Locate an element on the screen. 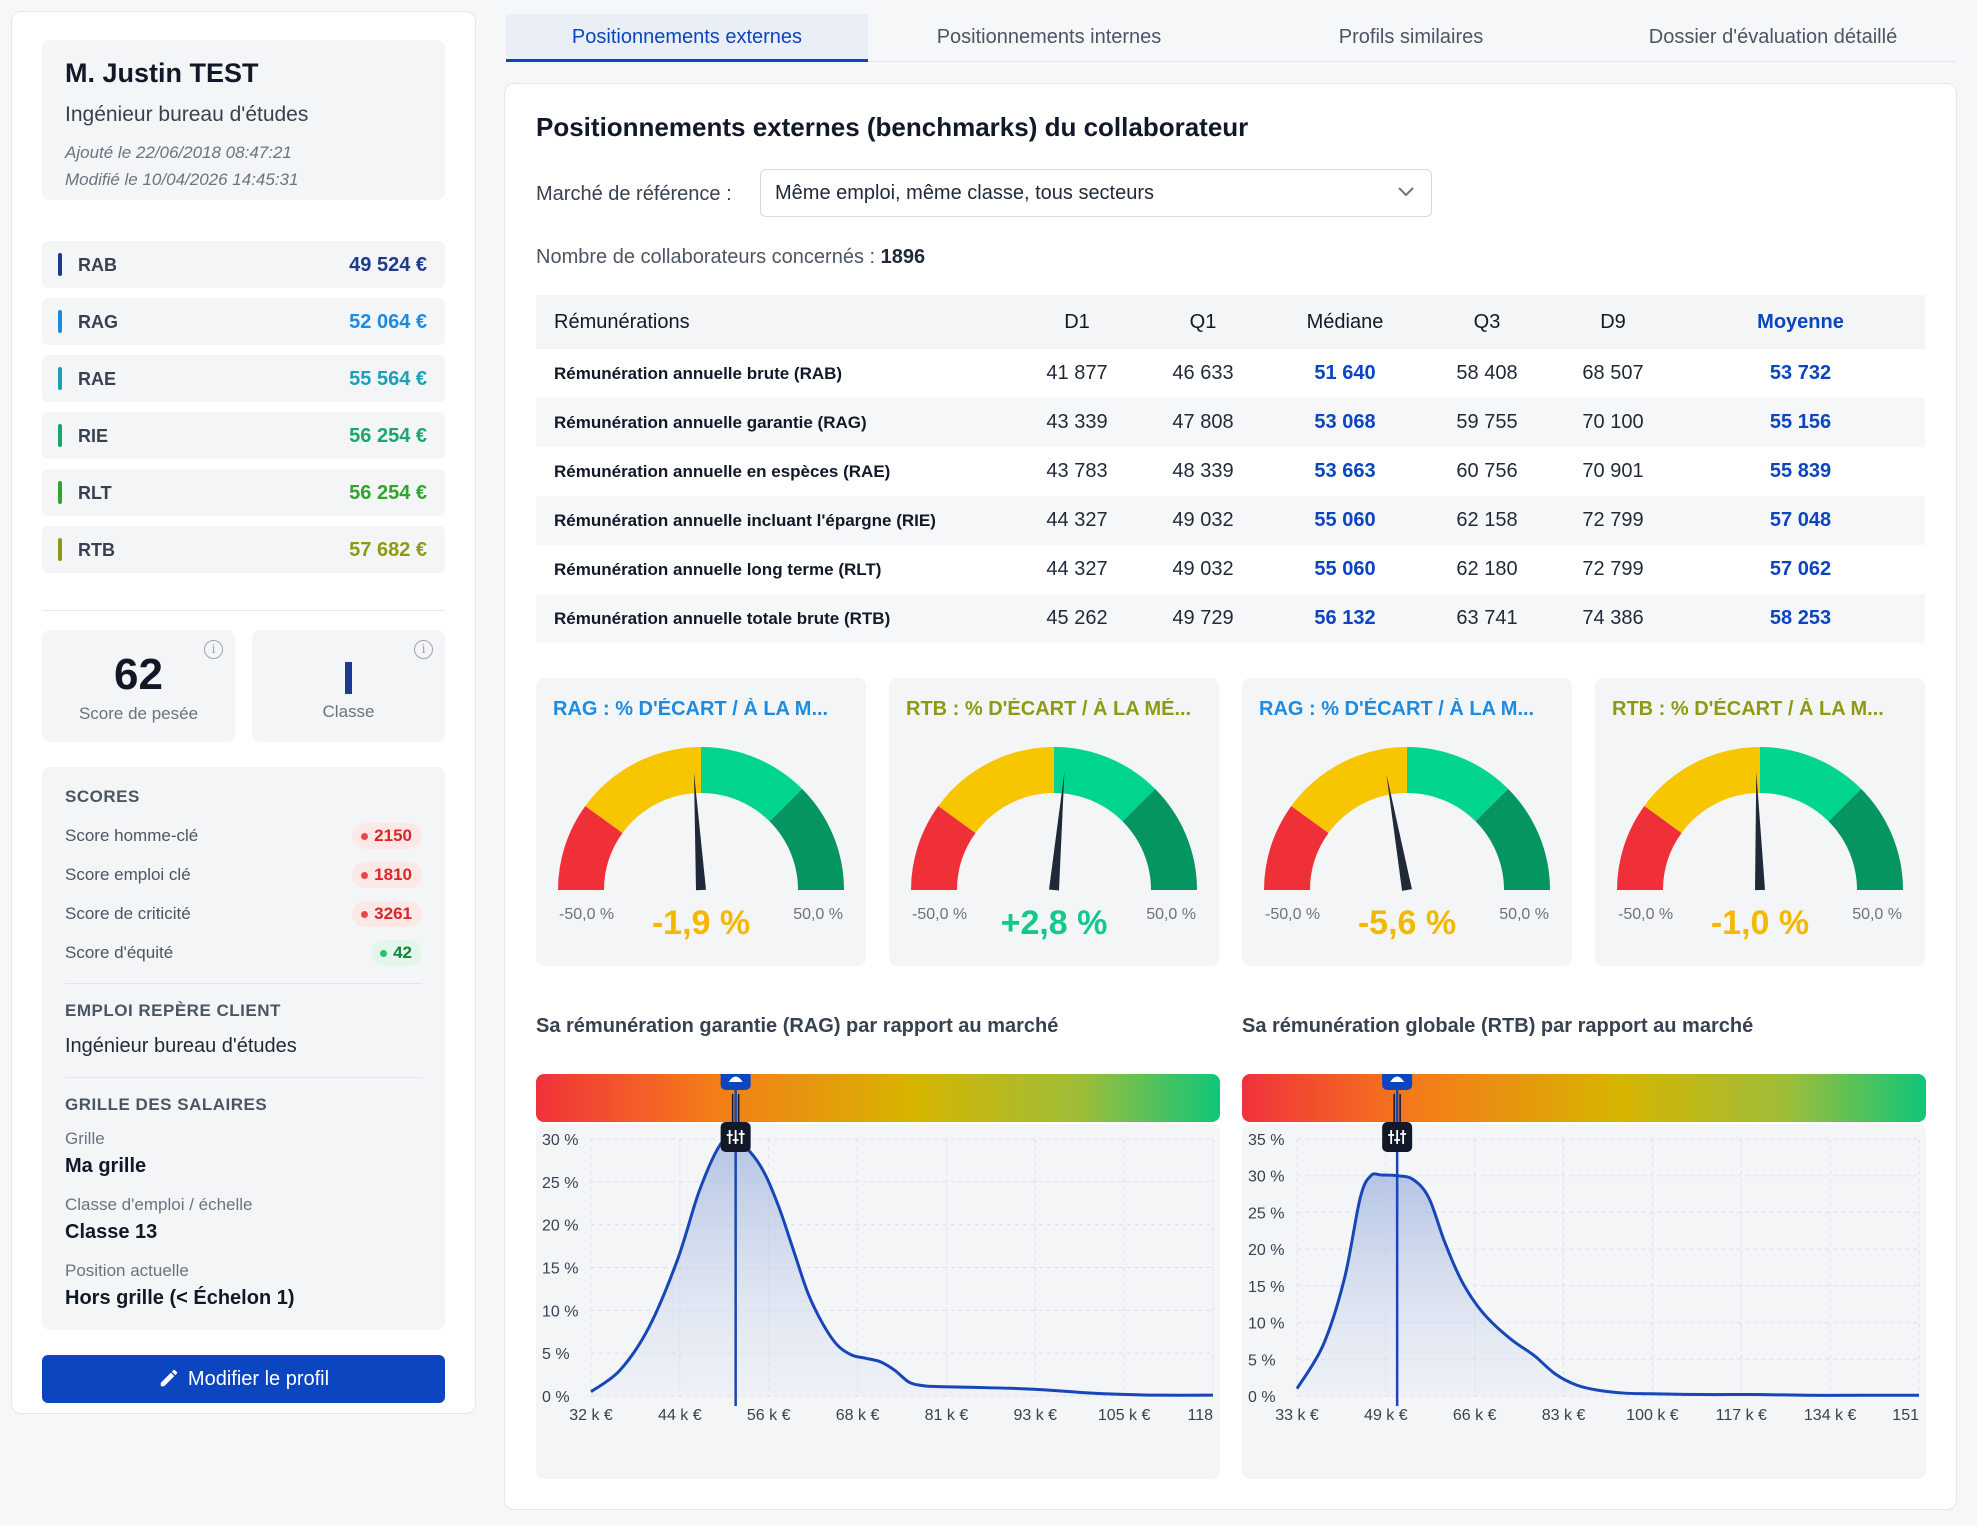 The height and width of the screenshot is (1525, 1977). x-tick-label: 33 k € is located at coordinates (1297, 1415).